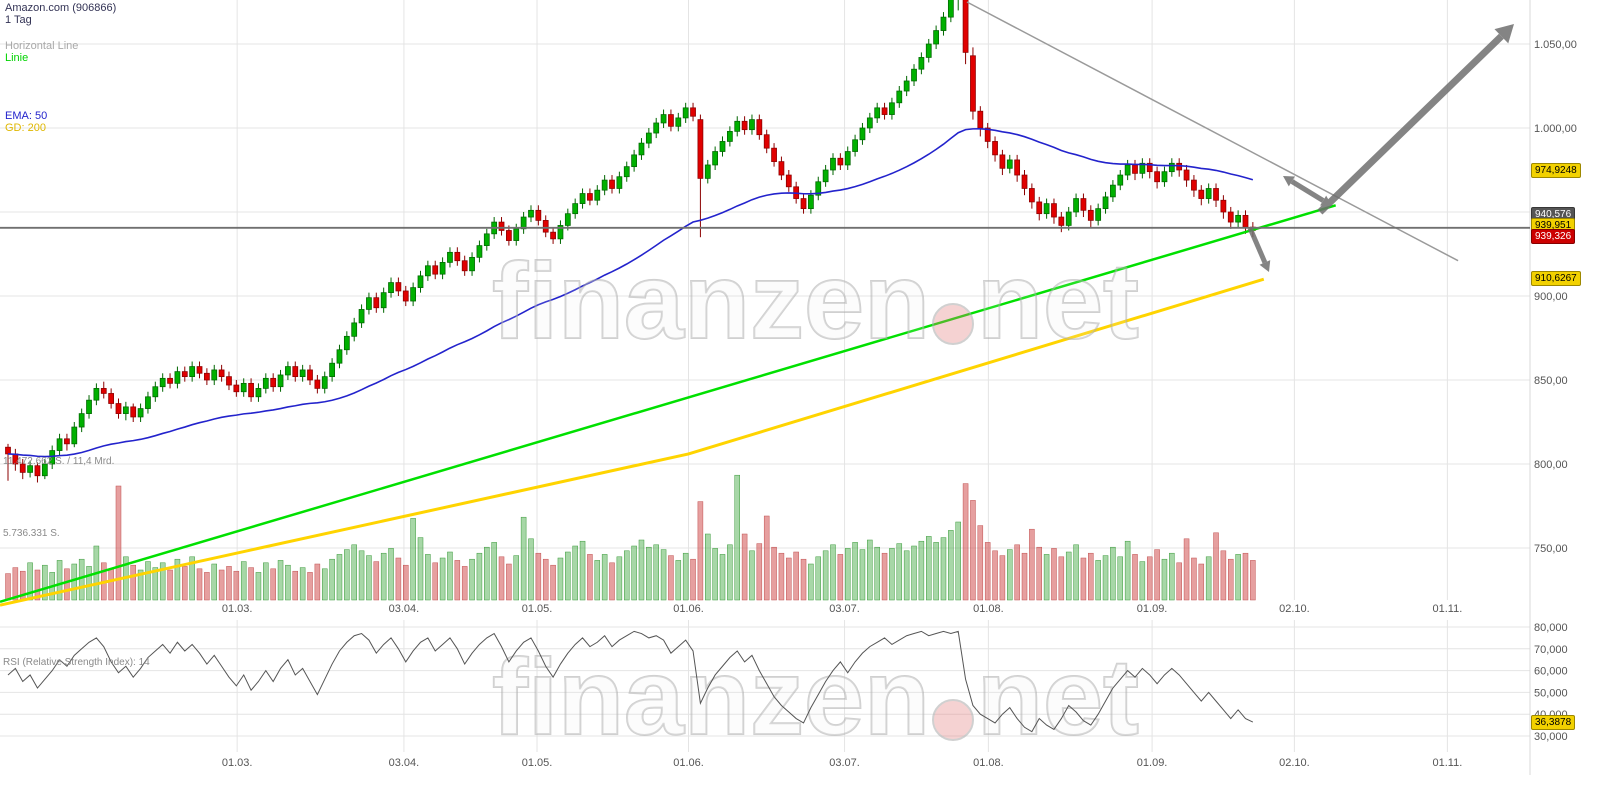 The height and width of the screenshot is (788, 1608). Describe the element at coordinates (18, 20) in the screenshot. I see `timeframe-label: 1 Tag` at that location.